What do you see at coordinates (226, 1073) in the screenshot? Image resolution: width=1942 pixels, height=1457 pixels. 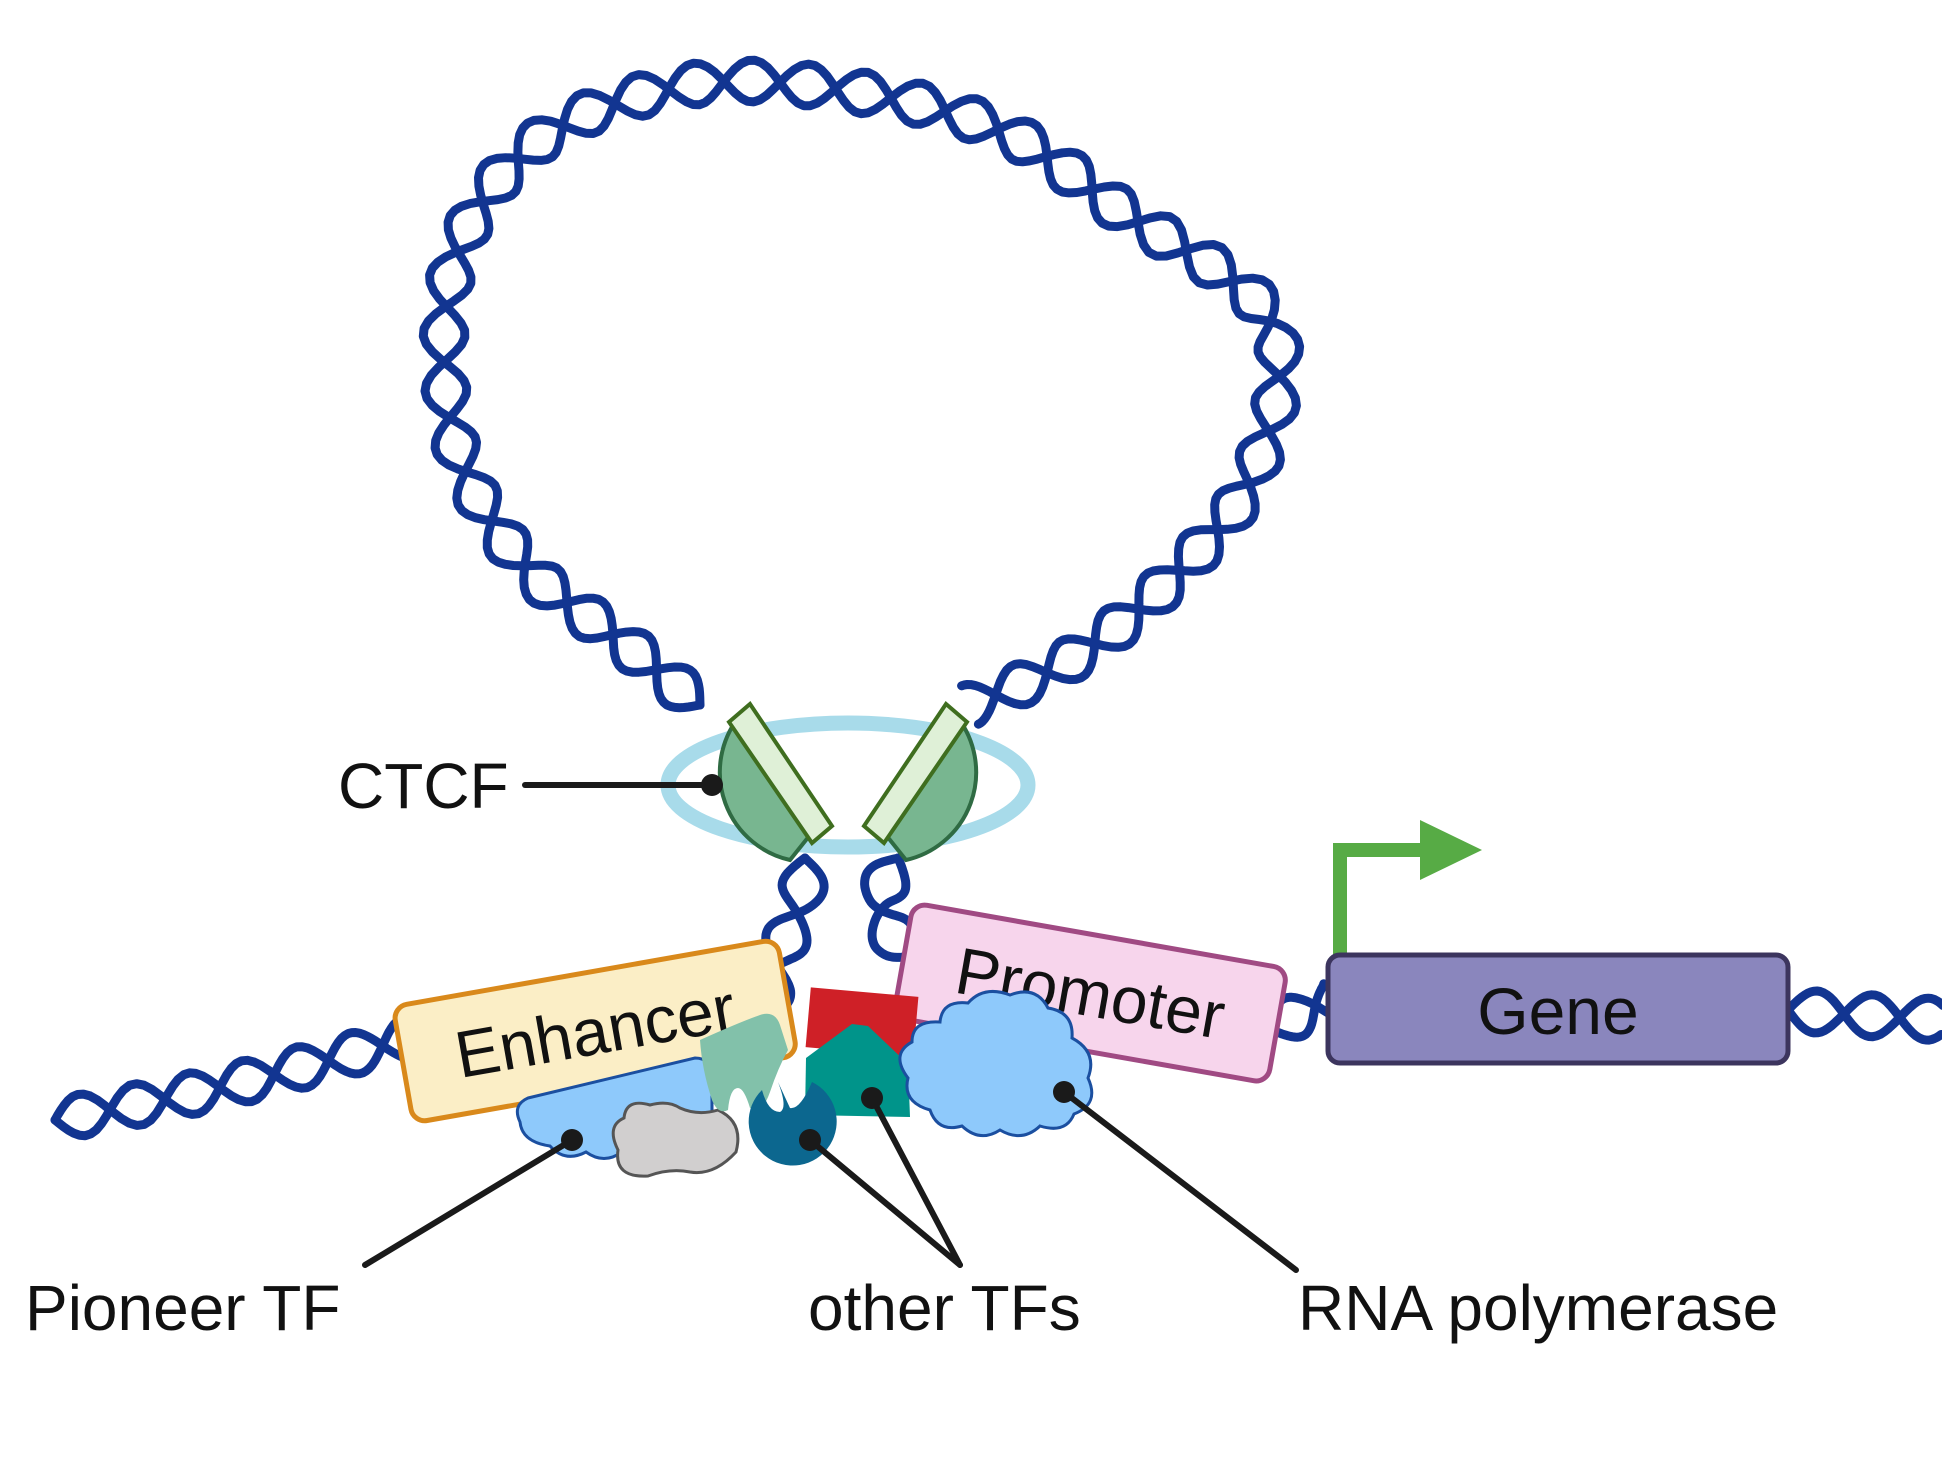 I see `dna-left-arm-strand-b` at bounding box center [226, 1073].